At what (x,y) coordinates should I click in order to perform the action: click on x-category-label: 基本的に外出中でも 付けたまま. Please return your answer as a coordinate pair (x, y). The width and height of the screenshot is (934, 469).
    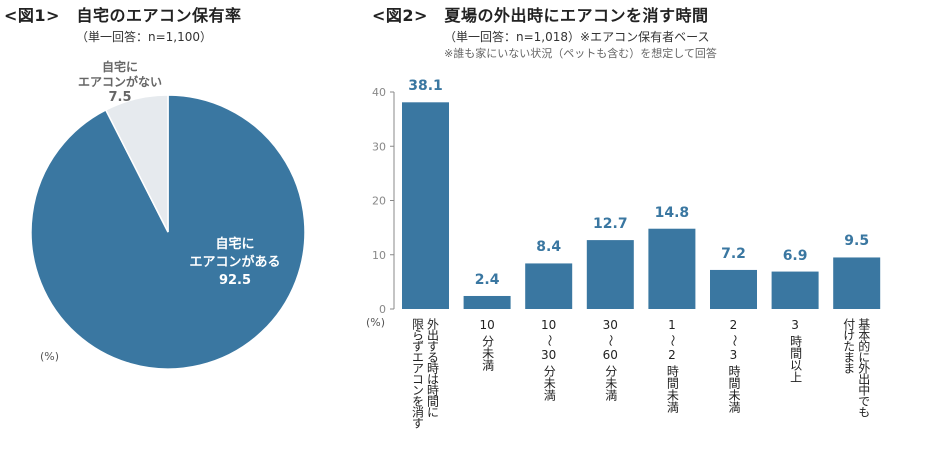
    Looking at the image, I should click on (856, 367).